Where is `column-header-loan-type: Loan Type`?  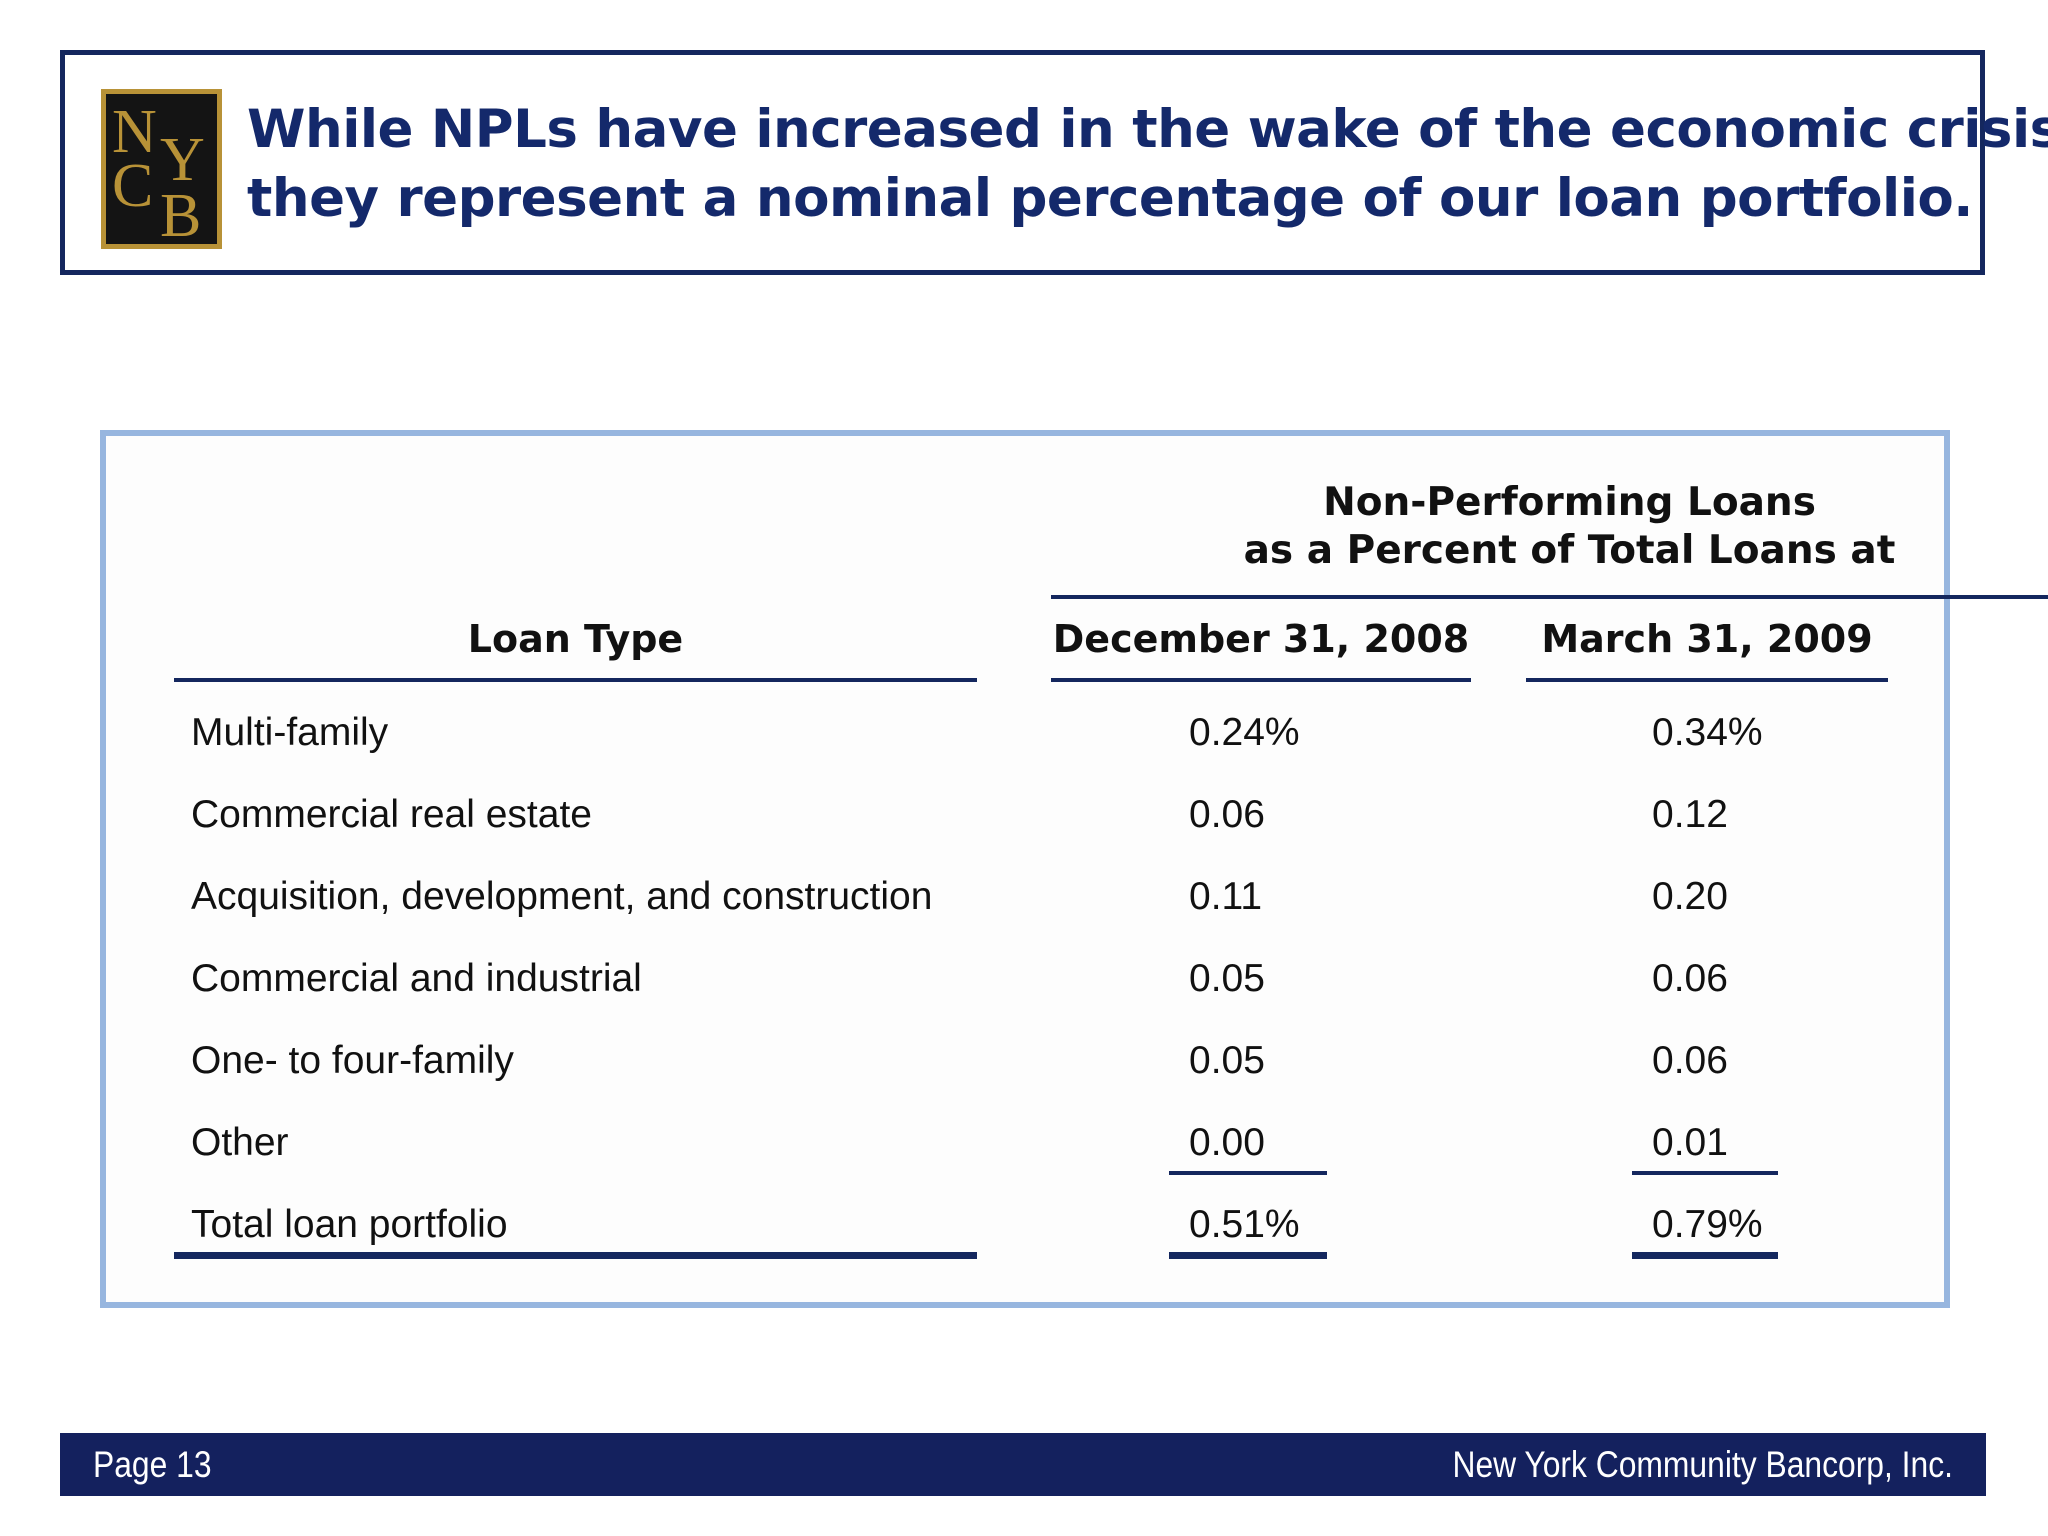
column-header-loan-type: Loan Type is located at coordinates (575, 639).